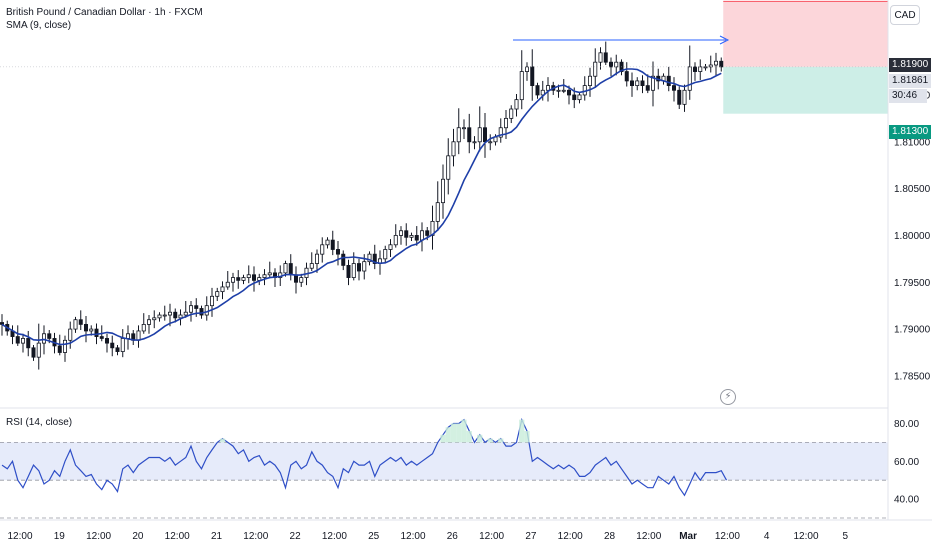 This screenshot has width=932, height=550. Describe the element at coordinates (912, 376) in the screenshot. I see `price-tick-label: 1.78500` at that location.